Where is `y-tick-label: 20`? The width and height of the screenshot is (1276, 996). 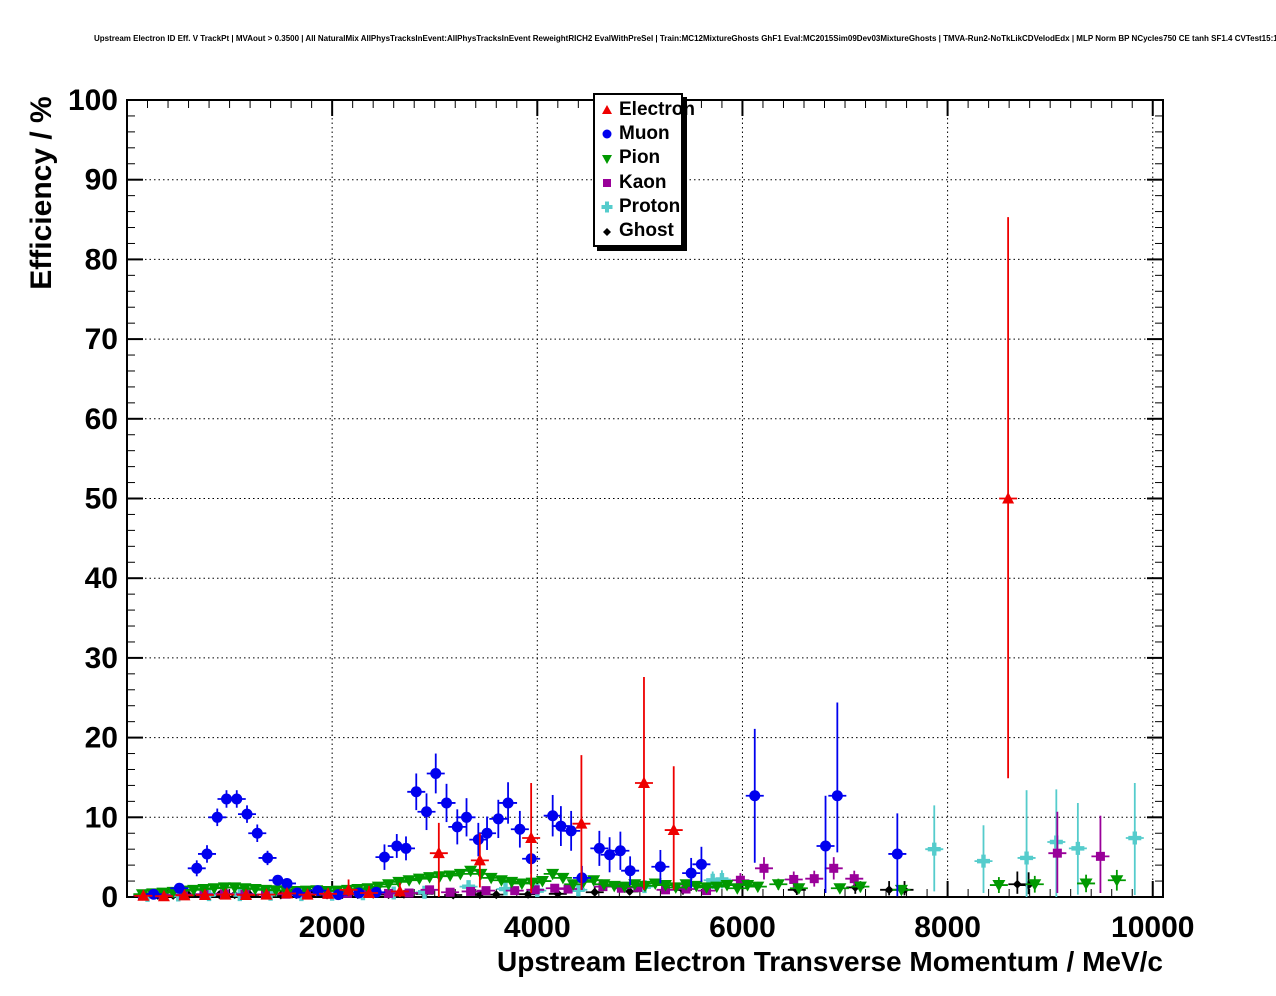
y-tick-label: 20 is located at coordinates (101, 738).